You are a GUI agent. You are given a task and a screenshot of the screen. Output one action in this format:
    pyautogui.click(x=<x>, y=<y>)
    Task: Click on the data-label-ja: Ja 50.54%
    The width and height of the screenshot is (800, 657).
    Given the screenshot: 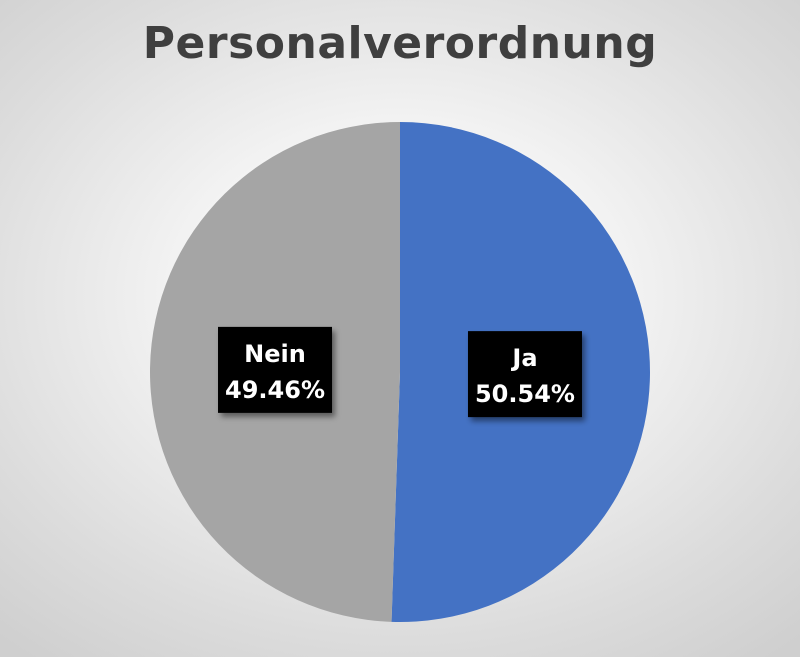 What is the action you would take?
    pyautogui.click(x=524, y=374)
    